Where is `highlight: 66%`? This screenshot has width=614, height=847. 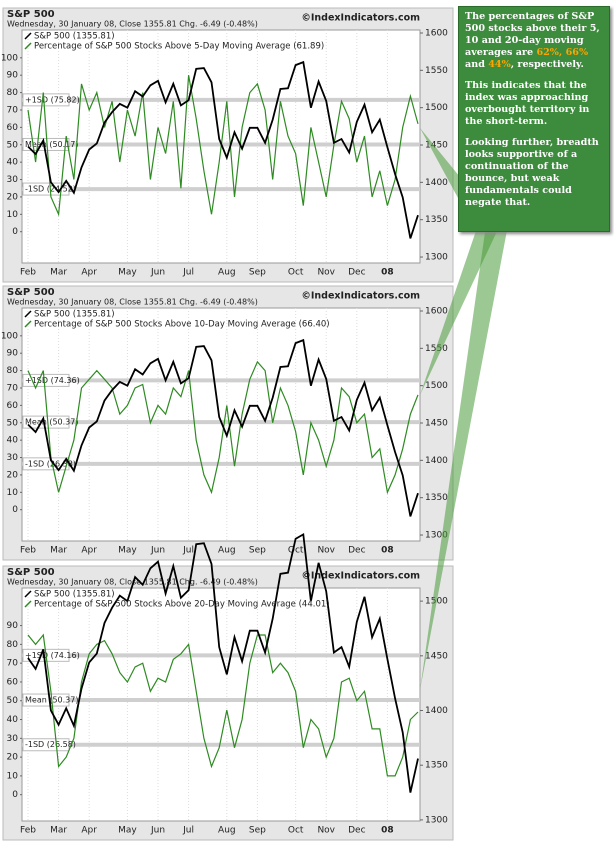
highlight: 66% is located at coordinates (577, 52).